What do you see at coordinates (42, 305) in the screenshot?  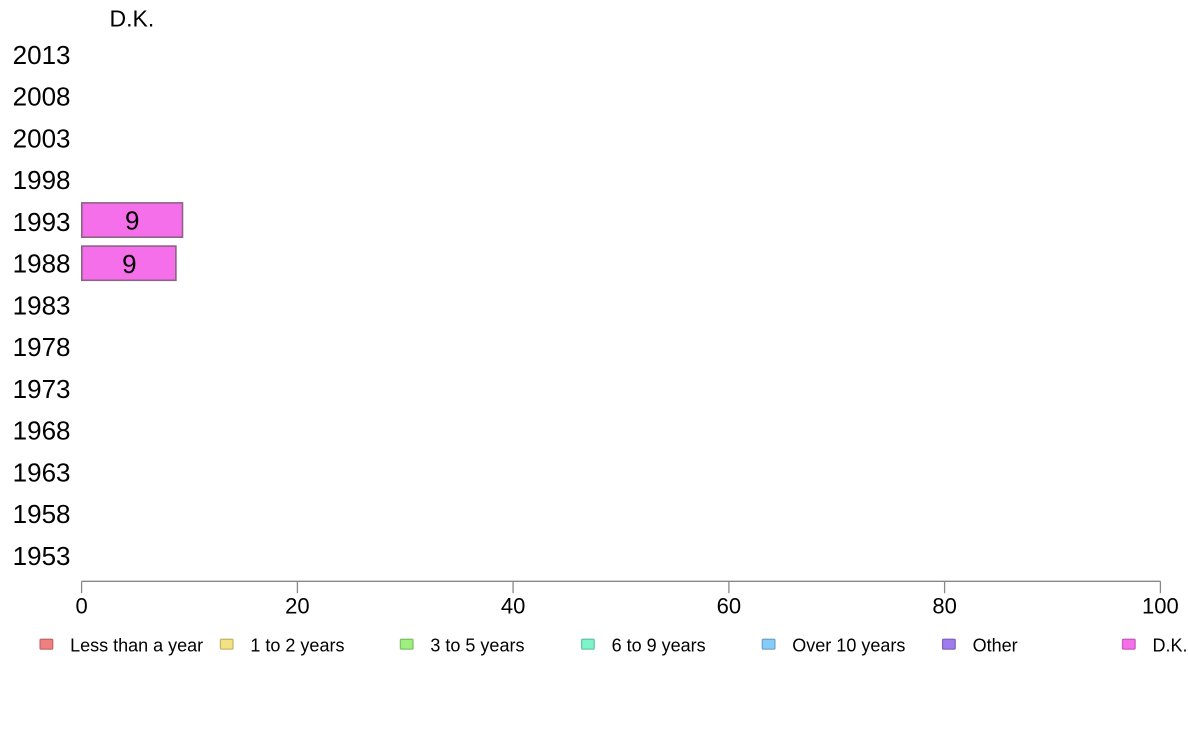 I see `svg-text: 1983` at bounding box center [42, 305].